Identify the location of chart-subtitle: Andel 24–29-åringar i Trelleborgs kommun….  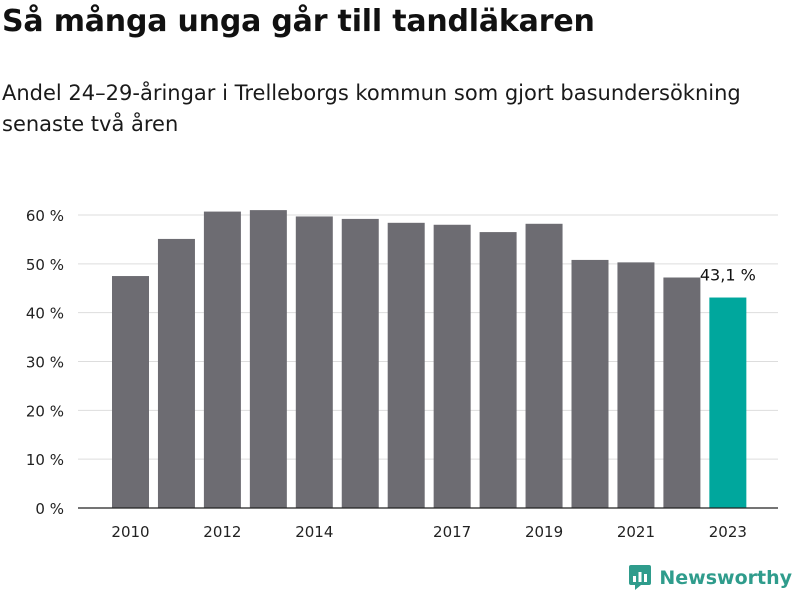
(371, 108).